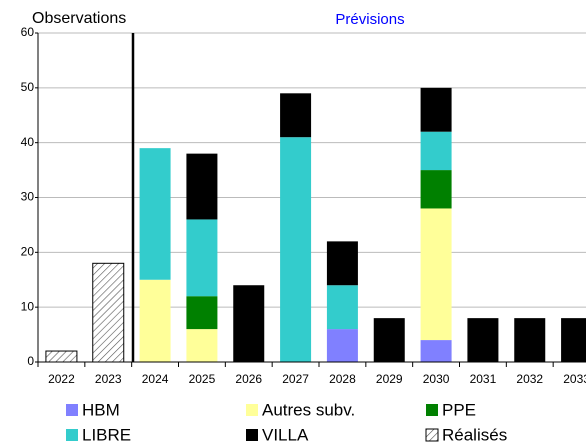 The image size is (586, 446). What do you see at coordinates (28, 142) in the screenshot?
I see `y-tick-label: 40` at bounding box center [28, 142].